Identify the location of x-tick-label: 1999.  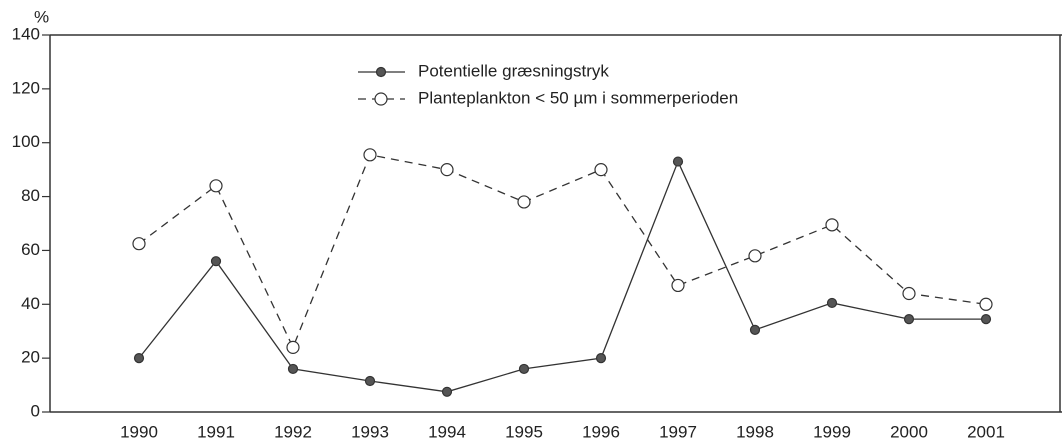
(832, 431).